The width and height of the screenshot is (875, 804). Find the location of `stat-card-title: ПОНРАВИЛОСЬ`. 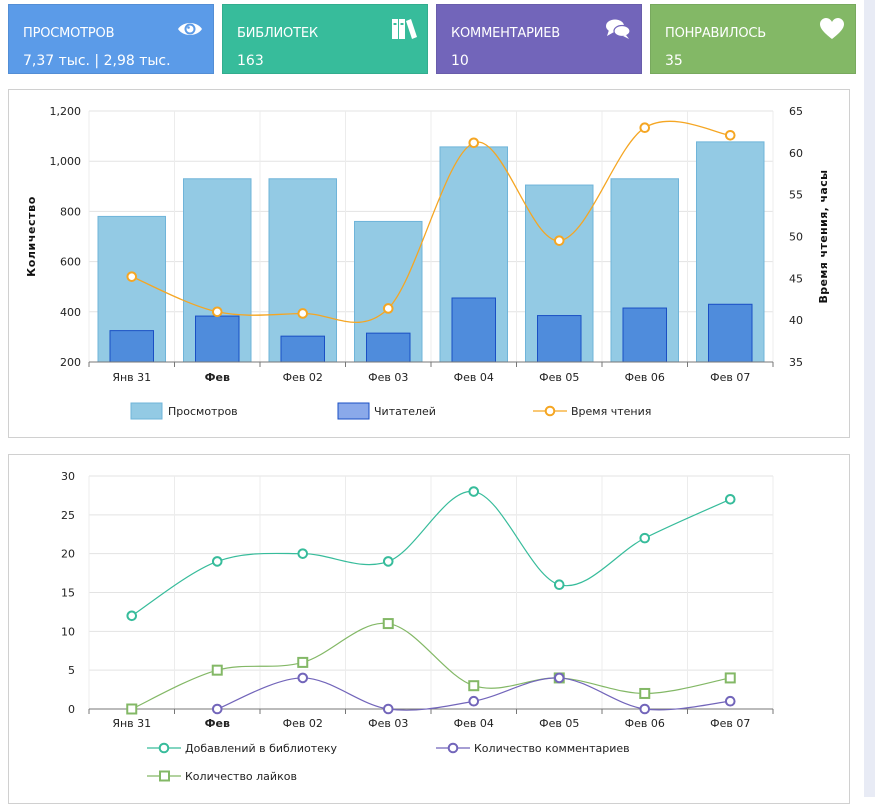

stat-card-title: ПОНРАВИЛОСЬ is located at coordinates (715, 33).